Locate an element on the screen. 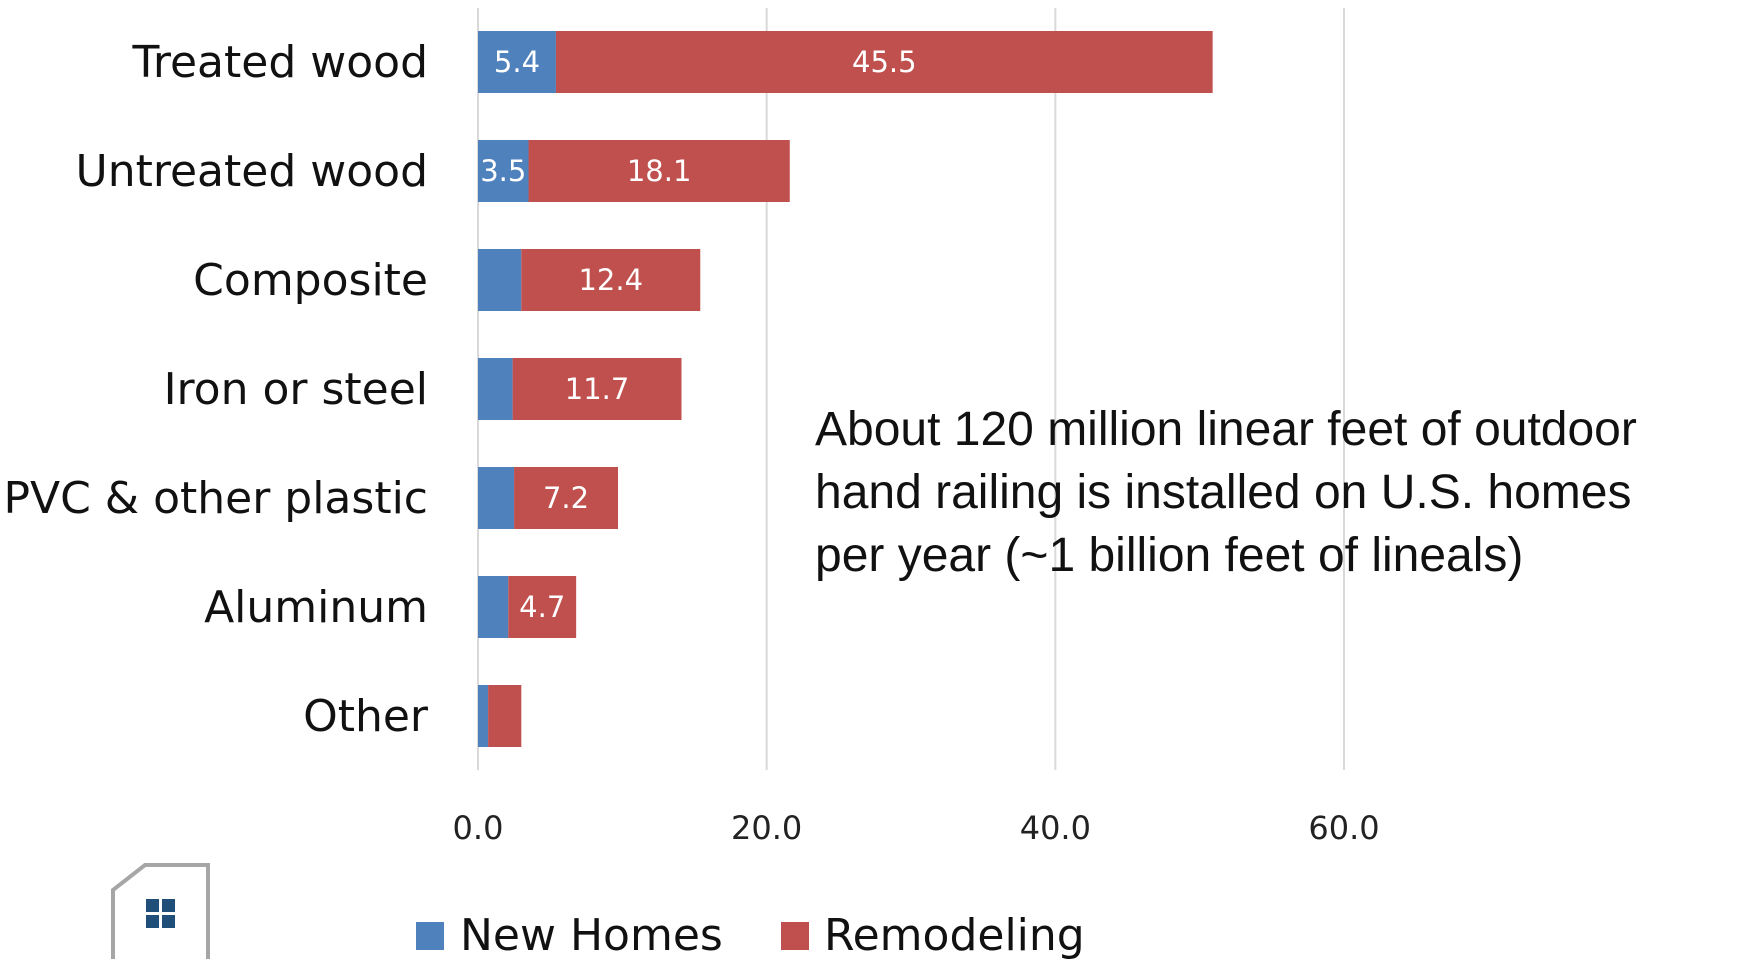 The height and width of the screenshot is (959, 1742). category-label: PVC & other plastic is located at coordinates (215, 498).